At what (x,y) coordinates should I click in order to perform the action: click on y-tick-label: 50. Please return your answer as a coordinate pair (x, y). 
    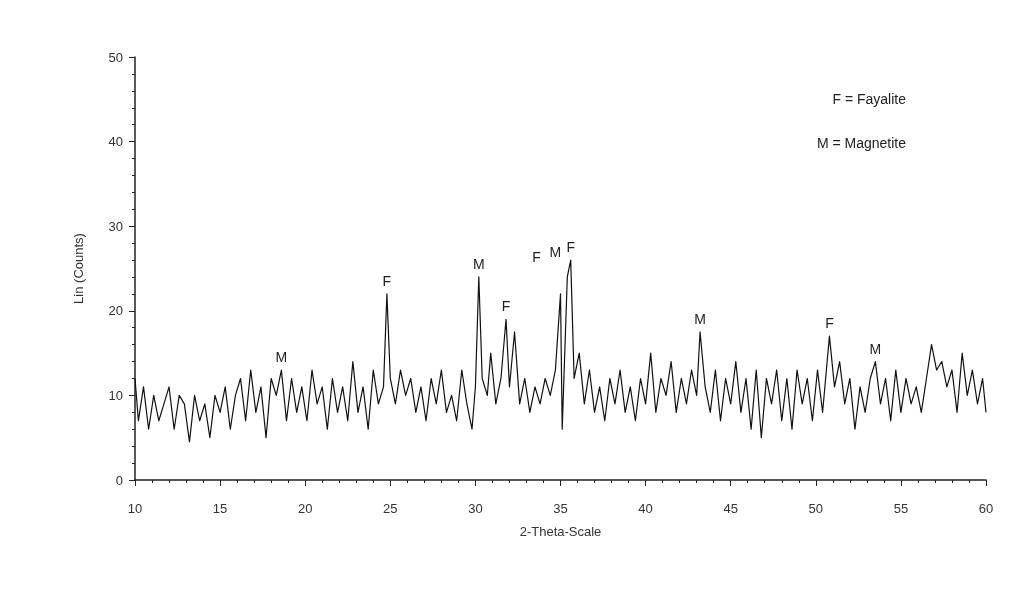
    Looking at the image, I should click on (115, 57).